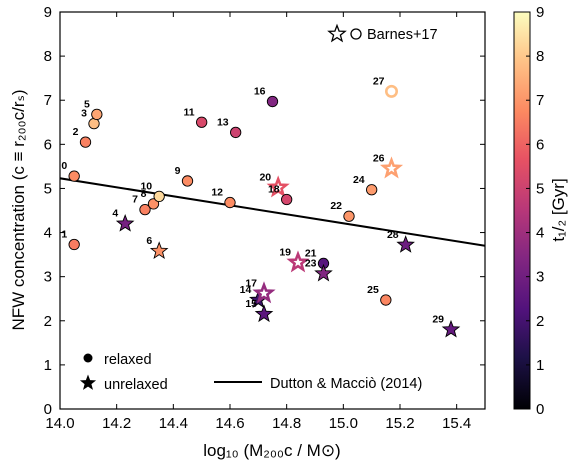  I want to click on point-label-1: 1, so click(64, 234).